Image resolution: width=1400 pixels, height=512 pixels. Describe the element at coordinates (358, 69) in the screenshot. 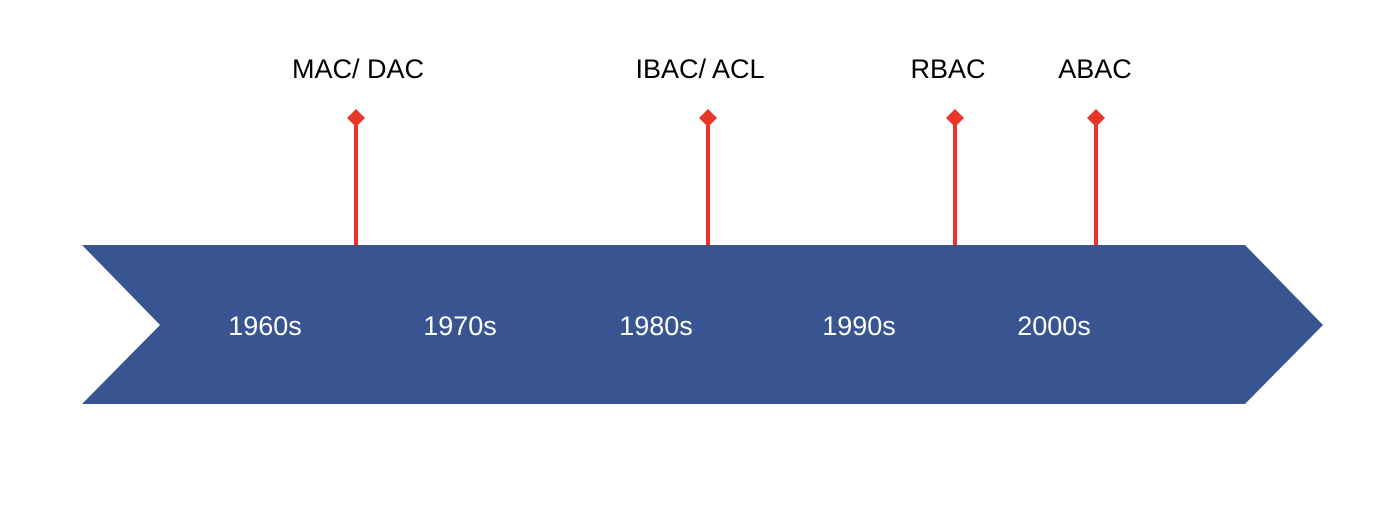

I see `milestone-label-mac-dac: MAC/ DAC` at that location.